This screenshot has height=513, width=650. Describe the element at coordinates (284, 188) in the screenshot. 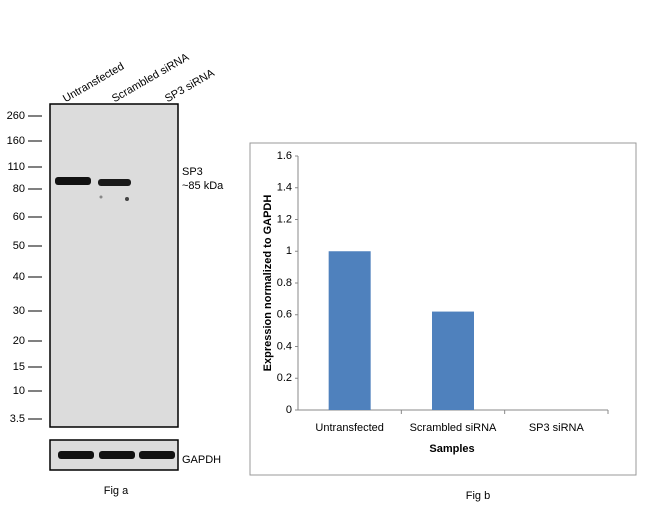

I see `y-tick-label: 1.4` at that location.